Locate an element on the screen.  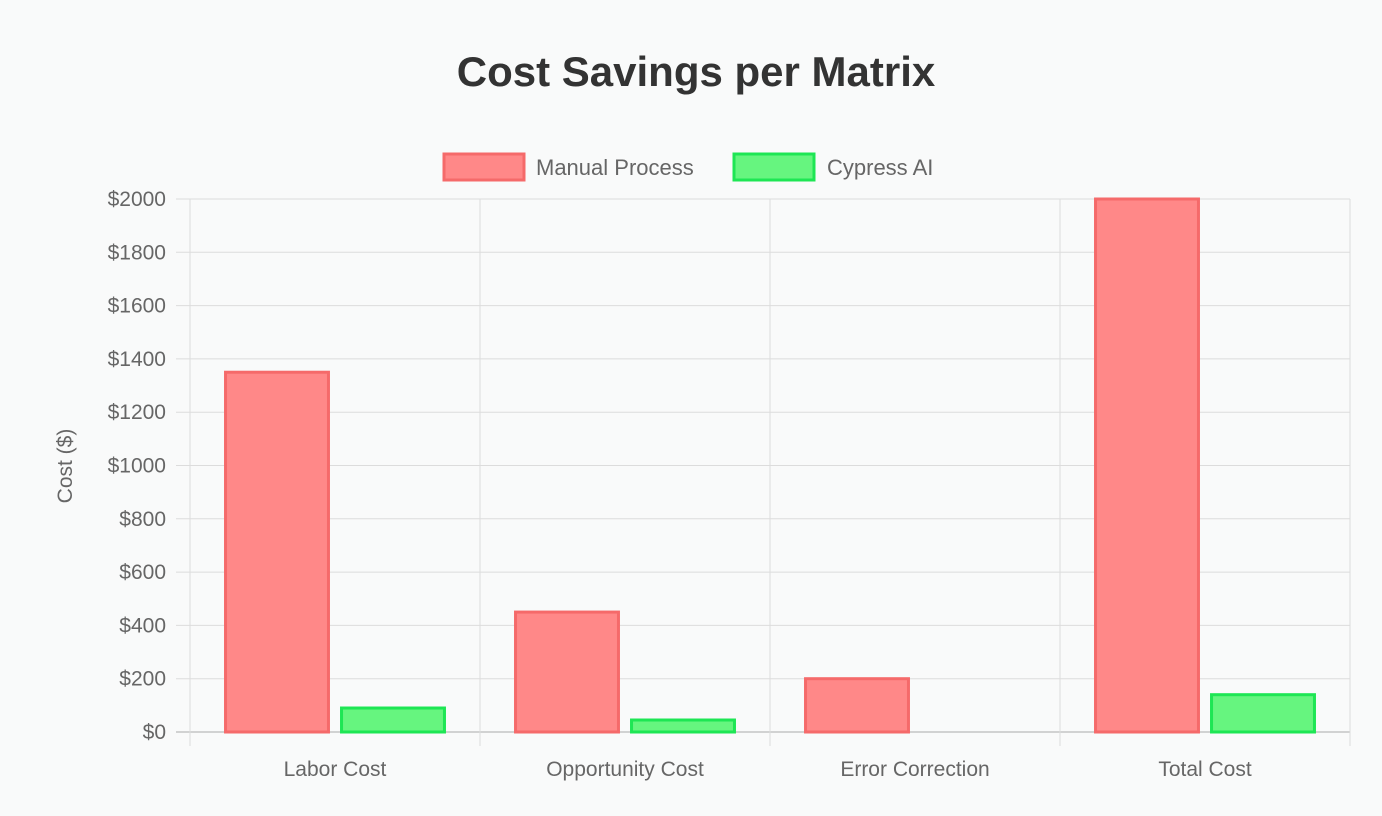
bar-manual-process-error-correction is located at coordinates (857, 705).